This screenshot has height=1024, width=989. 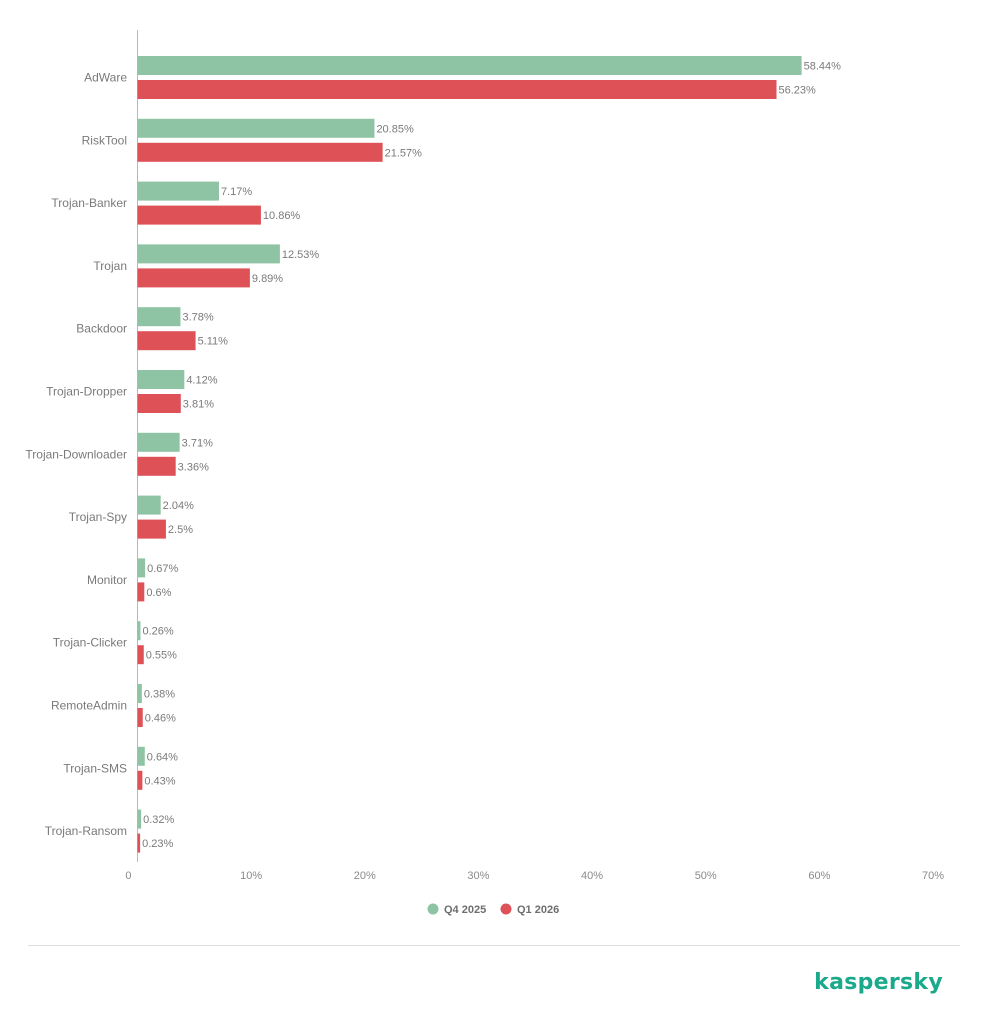 I want to click on value-label: 0.46%, so click(x=160, y=719).